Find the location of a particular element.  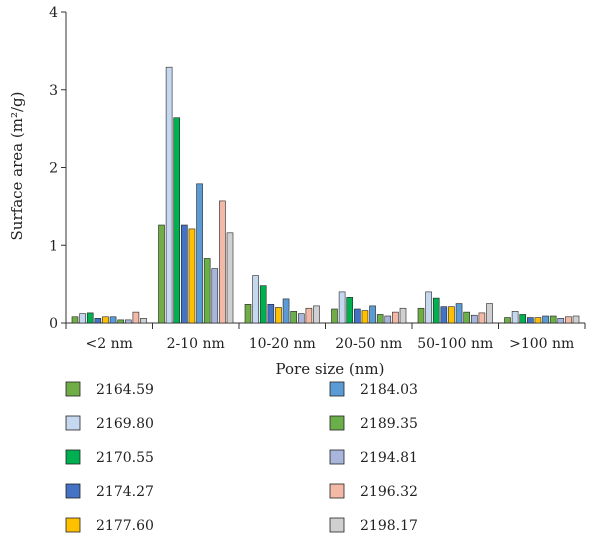

x-tick-label: >100 nm is located at coordinates (541, 344).